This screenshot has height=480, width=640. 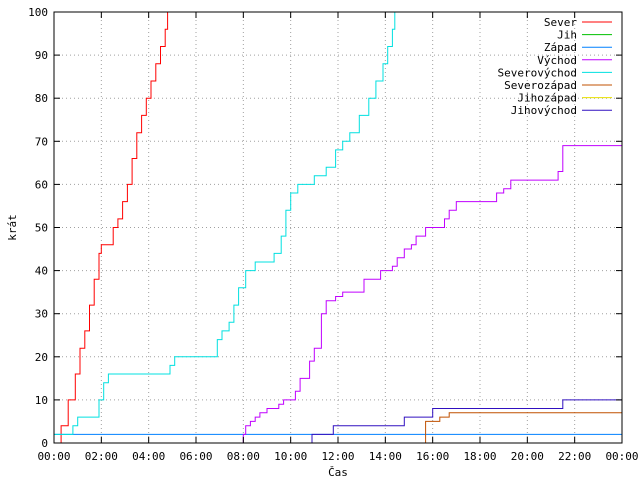 I want to click on x-tick-label: 18:00, so click(x=479, y=456).